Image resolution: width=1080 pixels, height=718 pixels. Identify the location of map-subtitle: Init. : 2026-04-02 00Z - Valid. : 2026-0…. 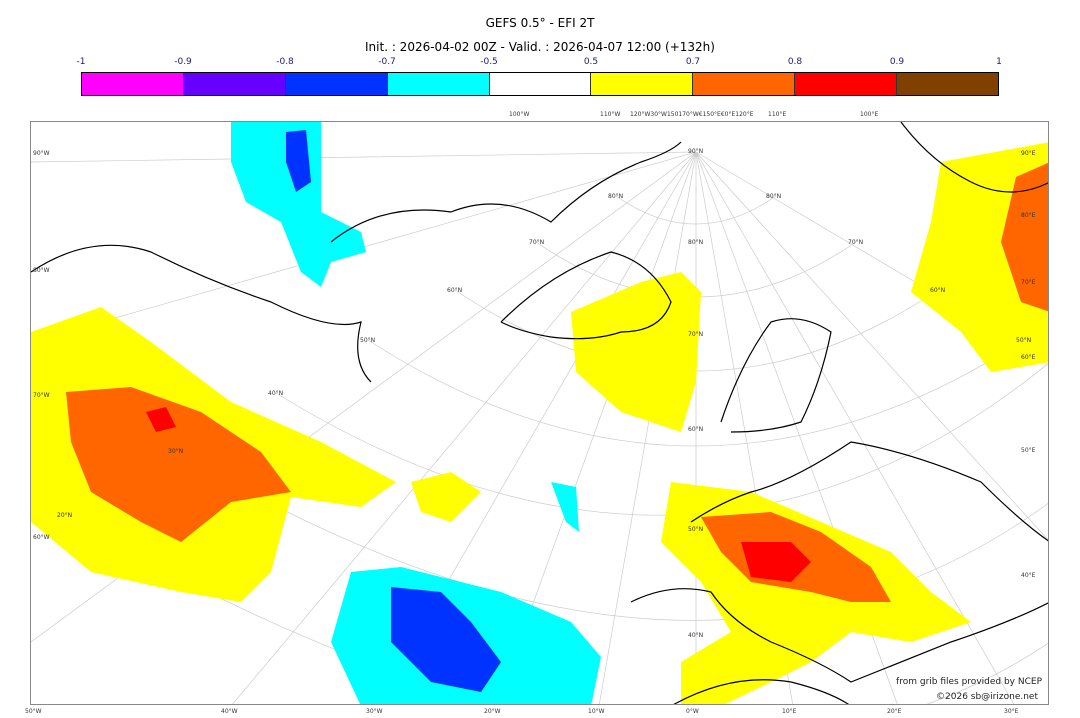
(540, 47).